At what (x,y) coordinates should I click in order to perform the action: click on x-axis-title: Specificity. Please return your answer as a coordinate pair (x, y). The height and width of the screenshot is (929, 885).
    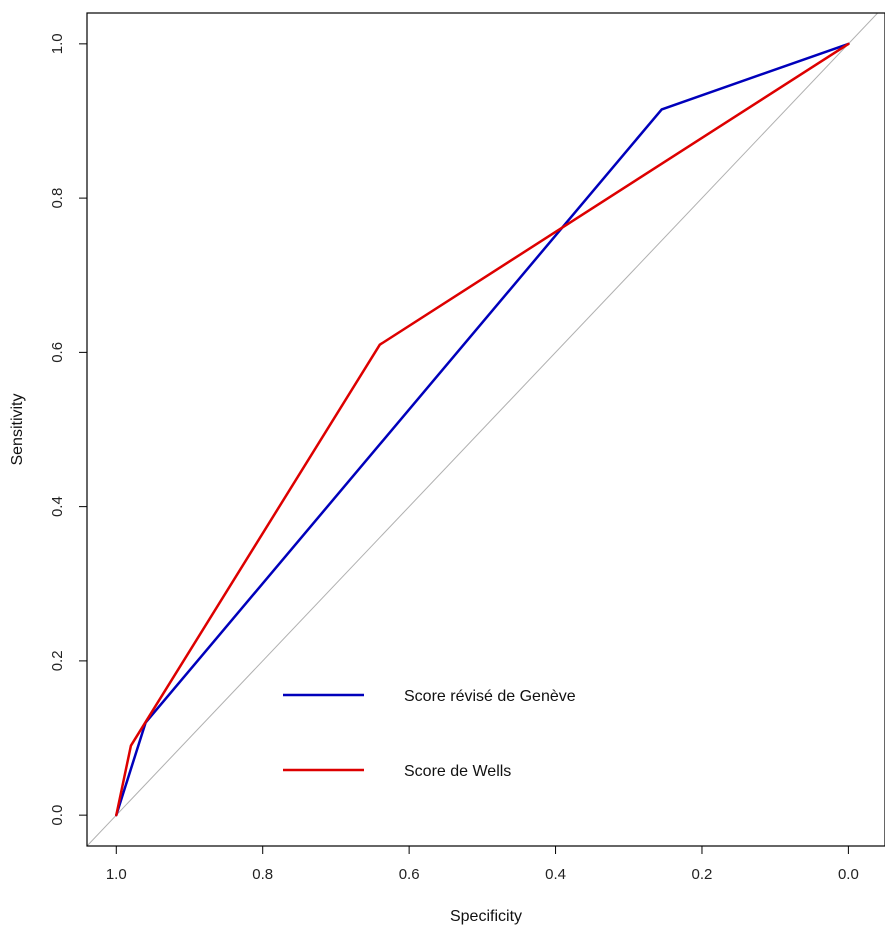
    Looking at the image, I should click on (486, 916).